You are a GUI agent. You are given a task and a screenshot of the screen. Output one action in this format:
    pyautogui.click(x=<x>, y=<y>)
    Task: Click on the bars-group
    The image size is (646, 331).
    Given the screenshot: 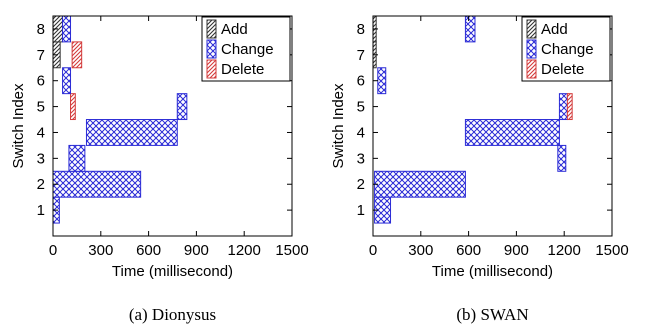 What is the action you would take?
    pyautogui.click(x=120, y=119)
    